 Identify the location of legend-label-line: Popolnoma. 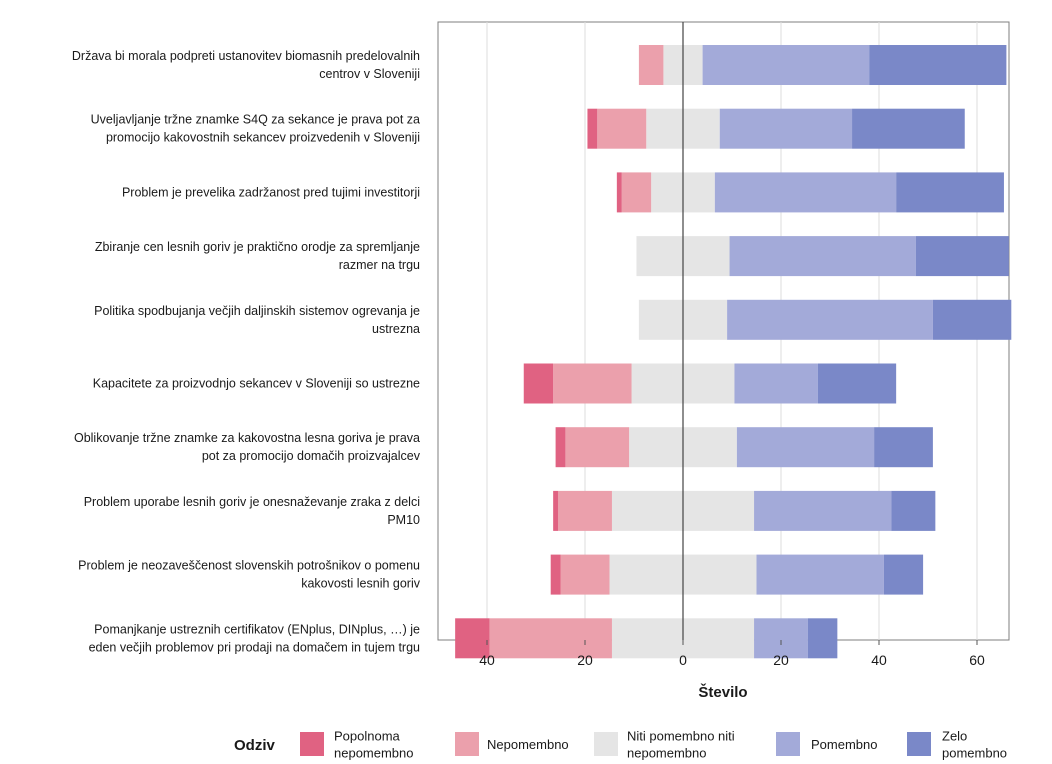
(367, 736).